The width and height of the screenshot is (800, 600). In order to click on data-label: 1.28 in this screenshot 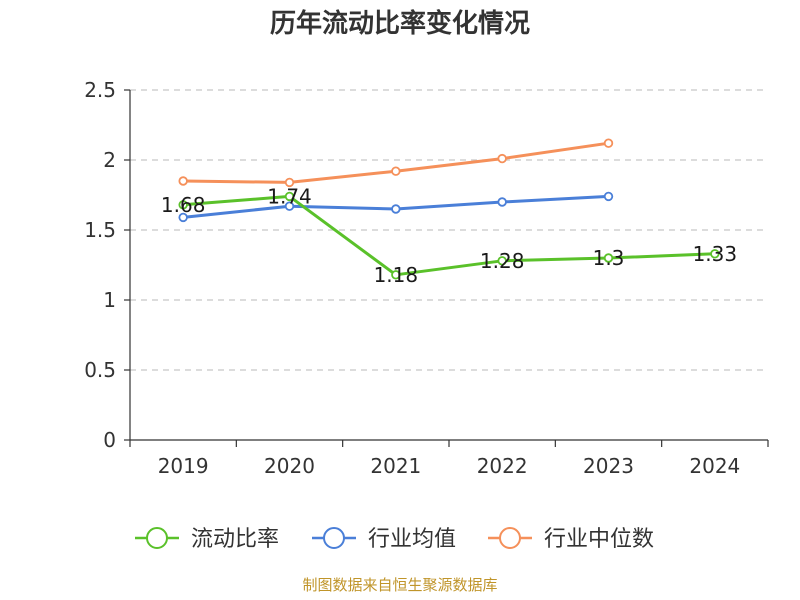, I will do `click(502, 261)`.